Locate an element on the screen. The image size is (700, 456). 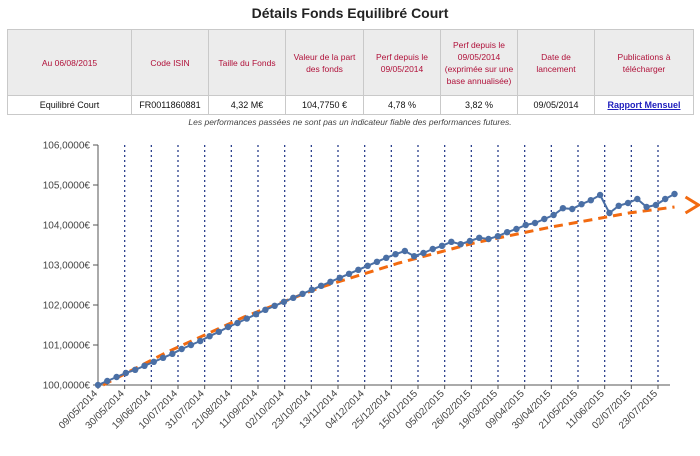
header-publications: Publications à télécharger is located at coordinates (644, 62).